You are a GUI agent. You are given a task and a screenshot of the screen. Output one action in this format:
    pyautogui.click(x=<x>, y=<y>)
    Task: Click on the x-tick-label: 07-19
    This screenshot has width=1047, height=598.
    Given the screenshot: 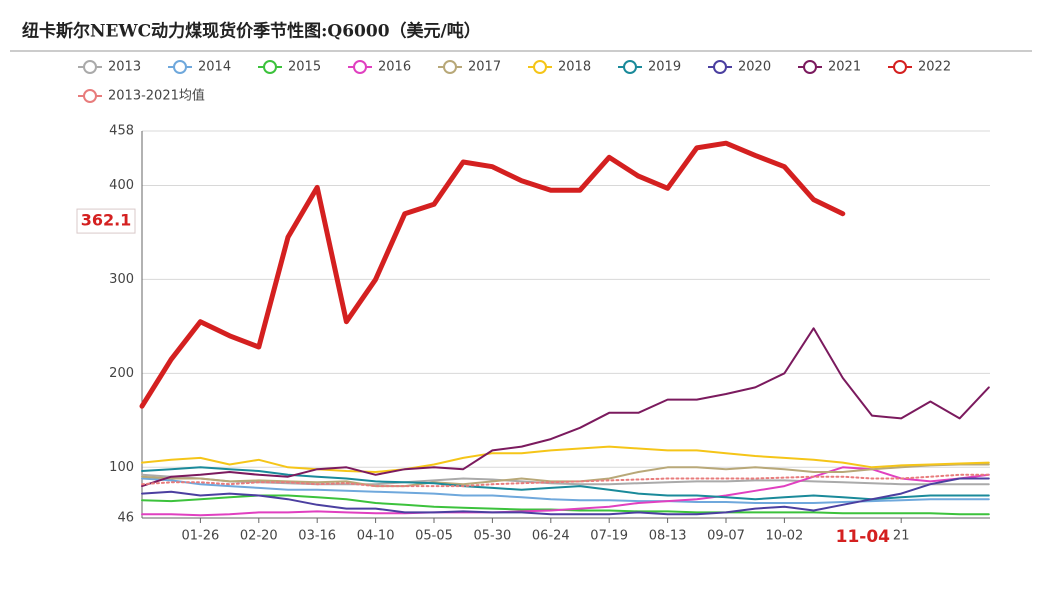 What is the action you would take?
    pyautogui.click(x=609, y=536)
    